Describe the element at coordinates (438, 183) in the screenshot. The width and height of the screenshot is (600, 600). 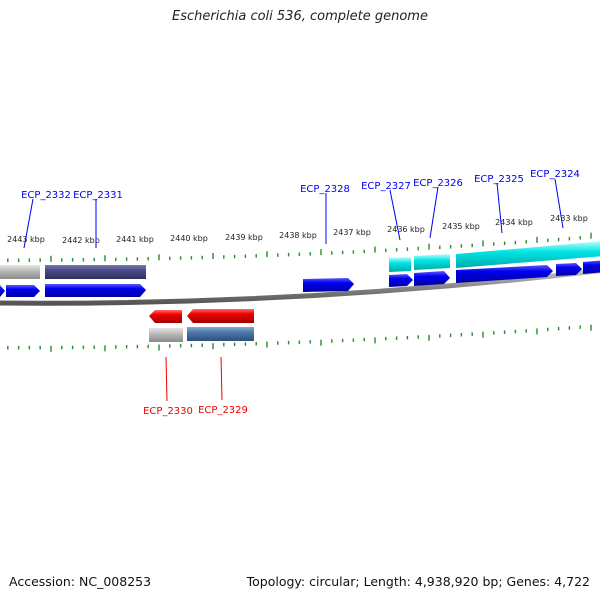
I see `gene-label-ecp-2326: ECP_2326` at that location.